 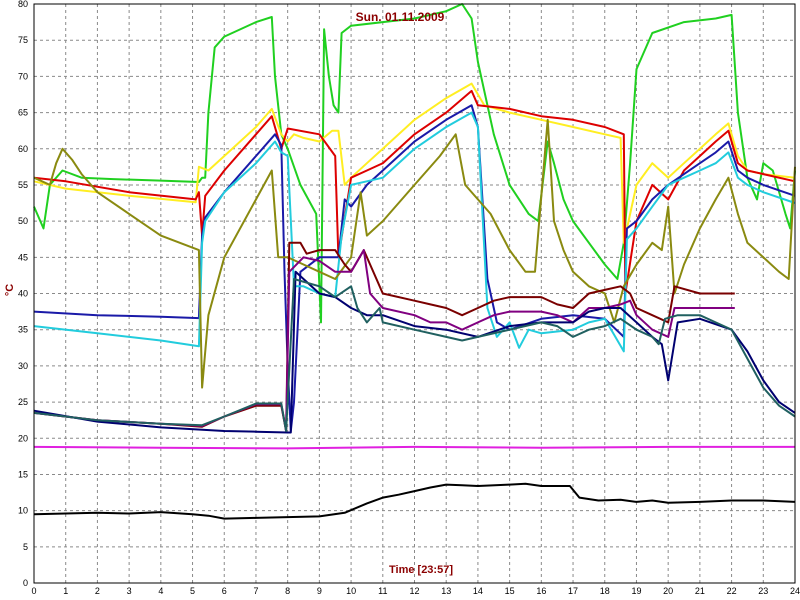 What do you see at coordinates (129, 591) in the screenshot?
I see `x-tick-label: 3` at bounding box center [129, 591].